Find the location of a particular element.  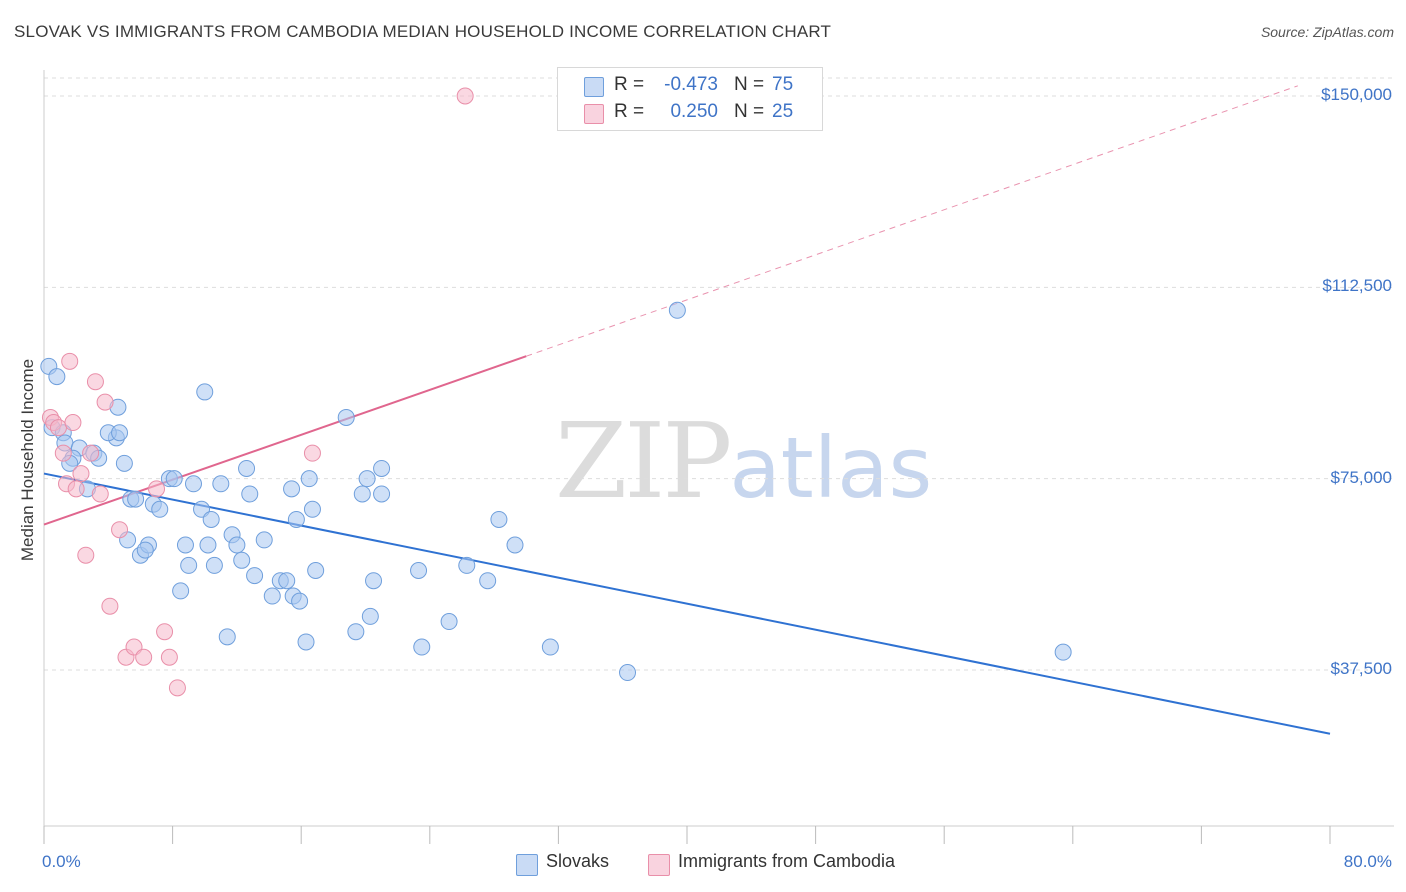

legend-n-value: 25 is located at coordinates (783, 111).